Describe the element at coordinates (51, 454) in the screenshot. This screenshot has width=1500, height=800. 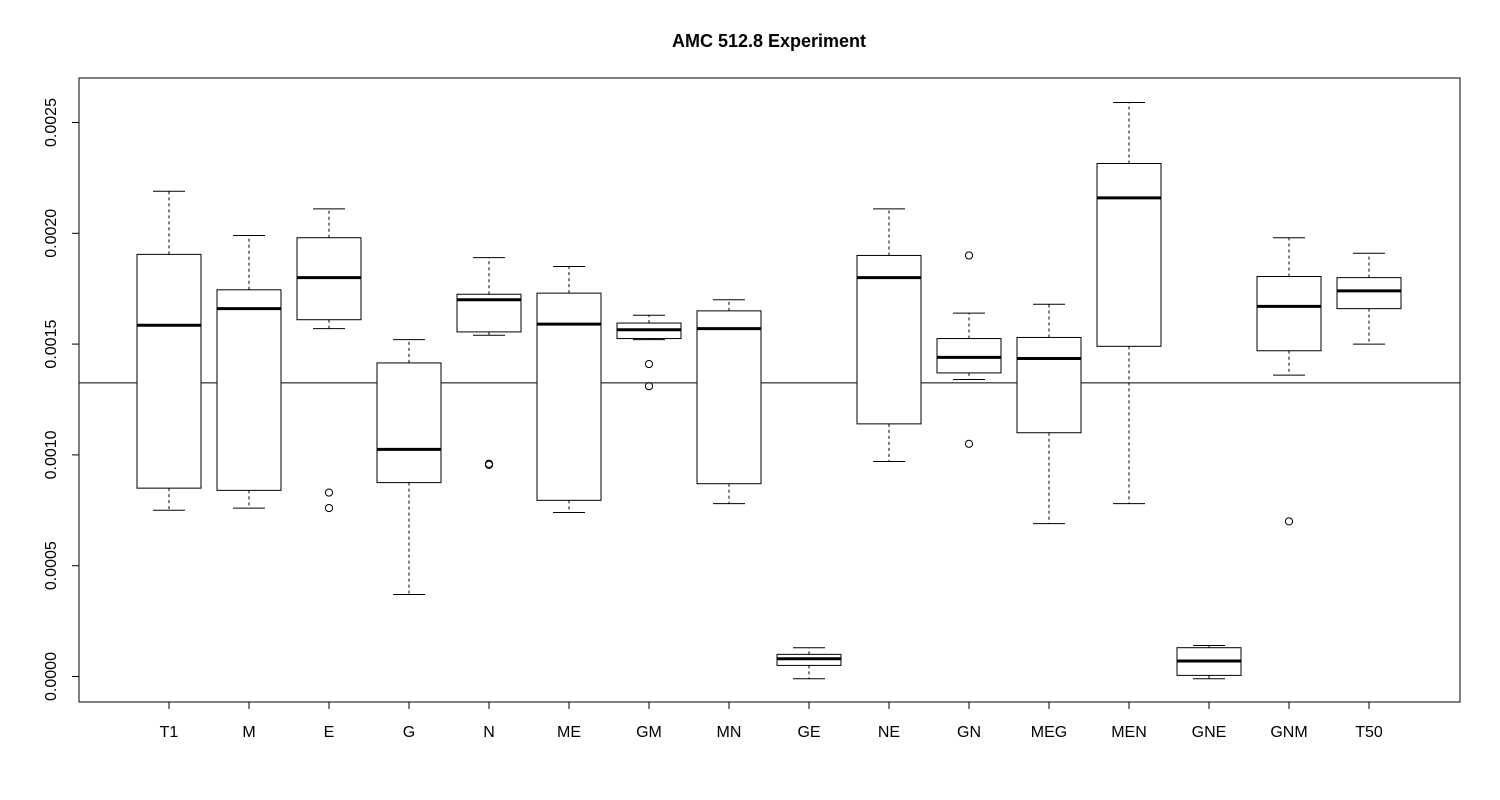
I see `y-tick-label: 0.0010` at that location.